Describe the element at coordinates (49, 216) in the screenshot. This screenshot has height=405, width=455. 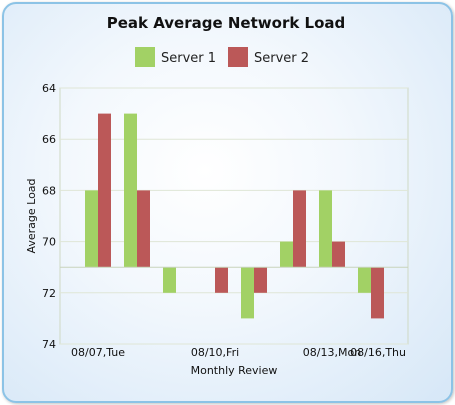
I see `y-axis-ticks: 64 66 68 70 72 74` at that location.